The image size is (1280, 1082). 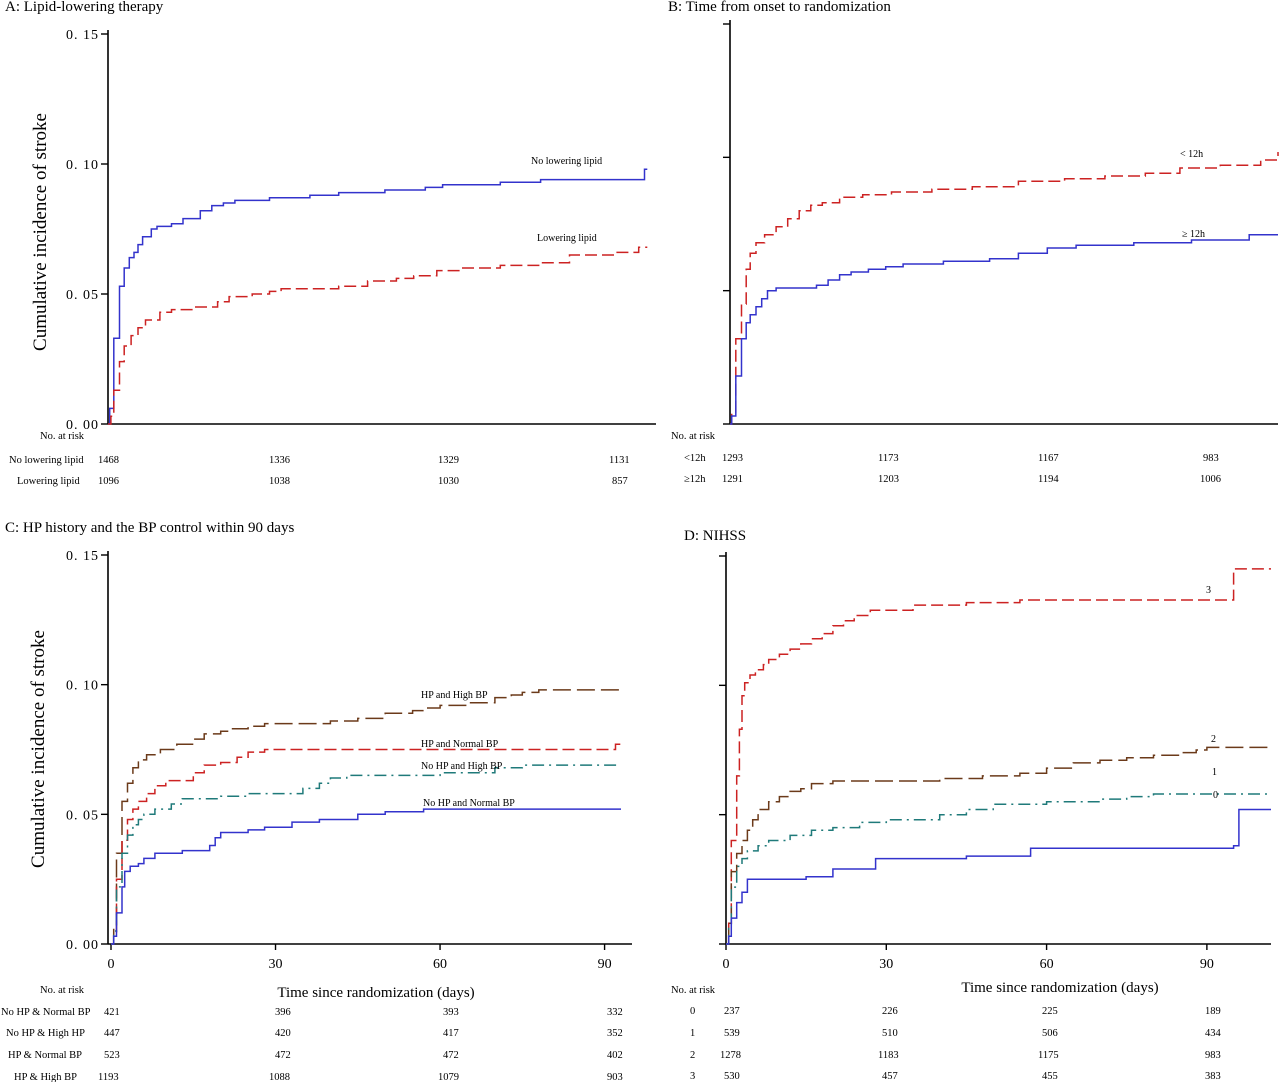 What do you see at coordinates (726, 964) in the screenshot?
I see `panel-d-x-tick-label: 0` at bounding box center [726, 964].